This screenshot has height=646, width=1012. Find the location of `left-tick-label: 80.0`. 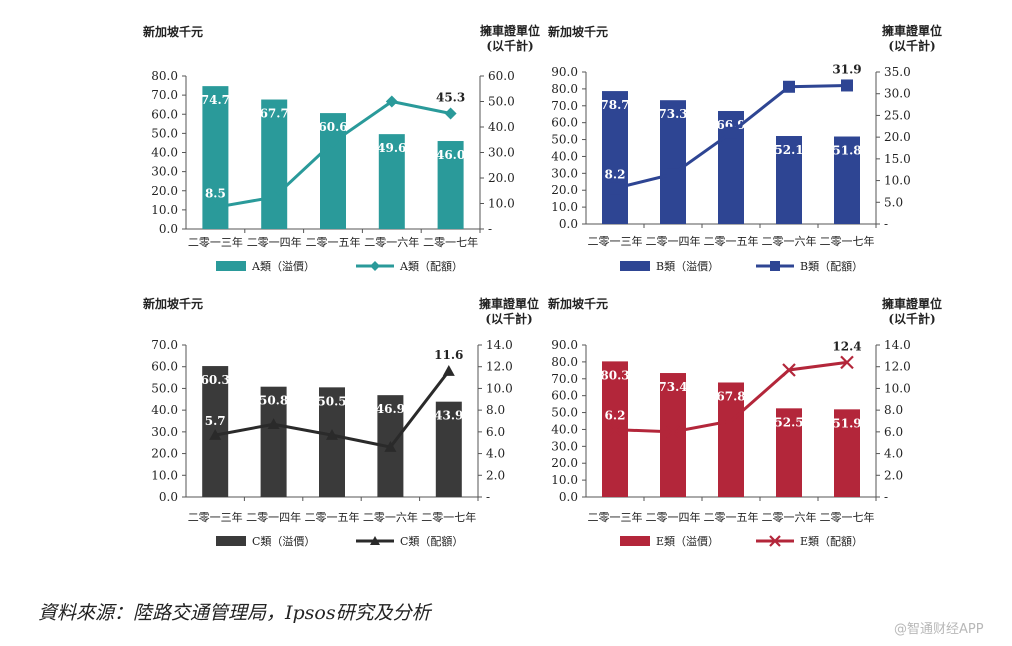

left-tick-label: 80.0 is located at coordinates (564, 89).